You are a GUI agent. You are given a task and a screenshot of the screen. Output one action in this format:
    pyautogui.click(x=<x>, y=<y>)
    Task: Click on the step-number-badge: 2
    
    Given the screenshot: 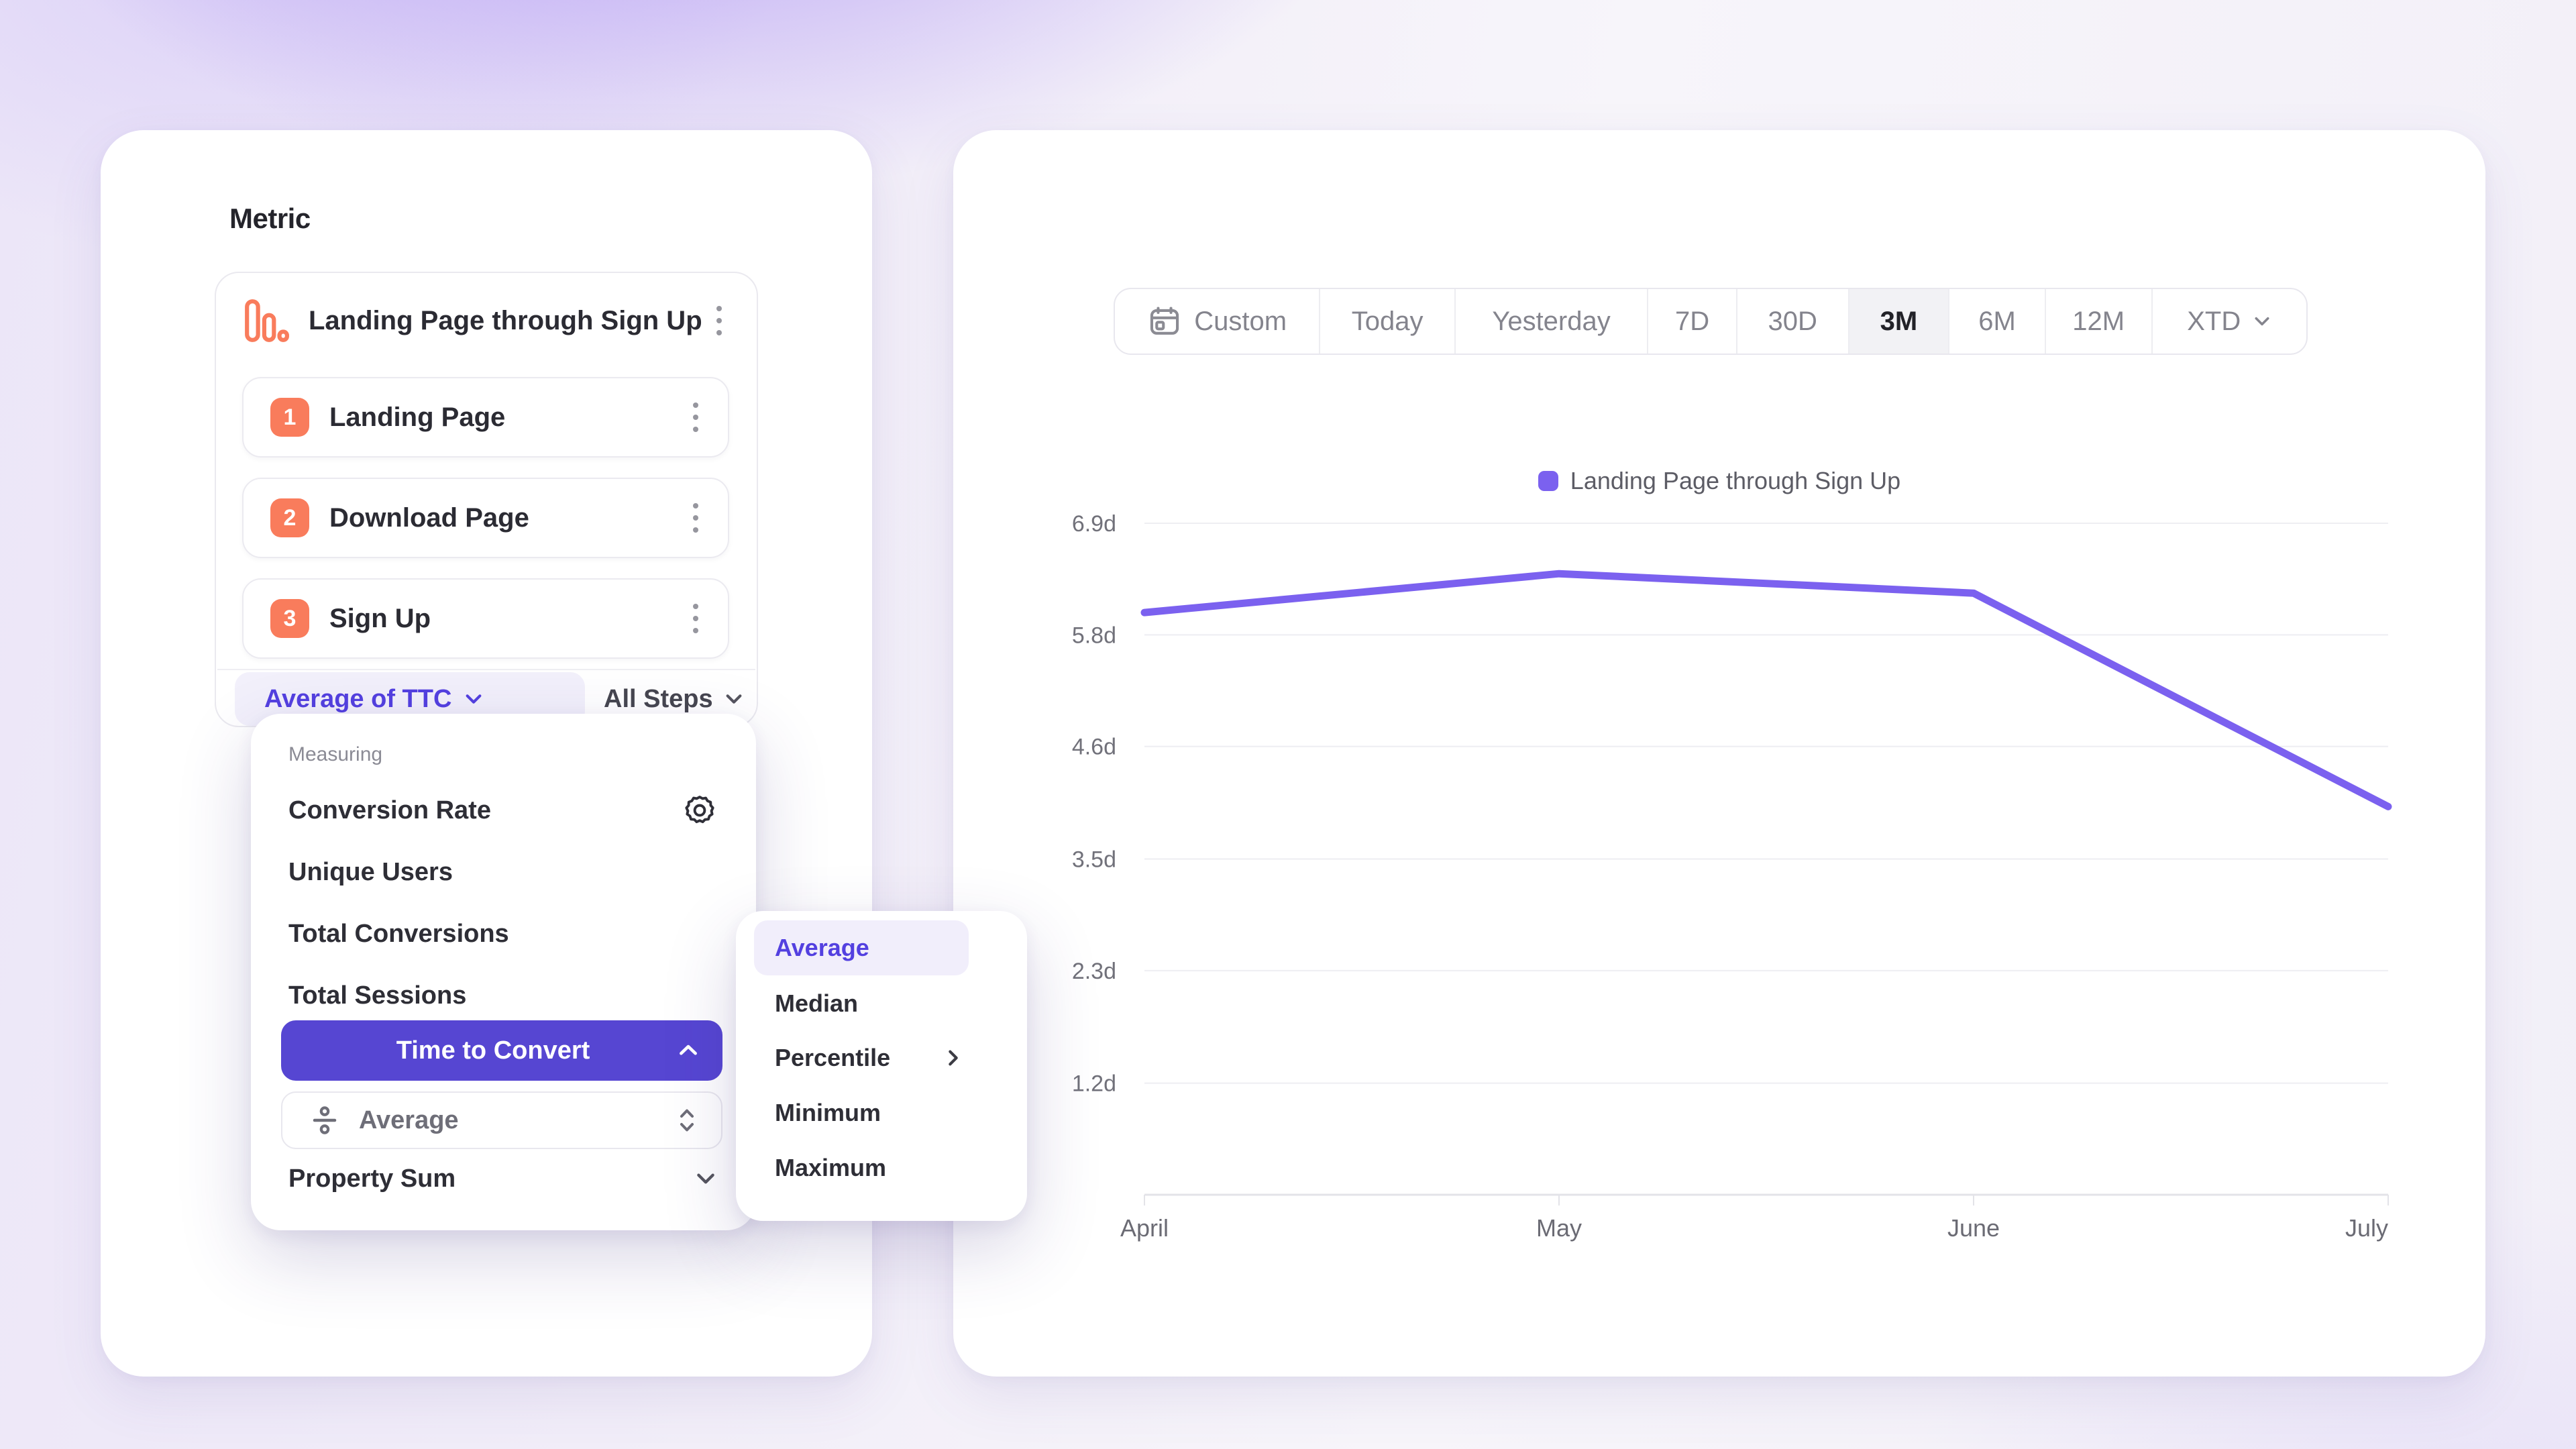 What is the action you would take?
    pyautogui.click(x=289, y=517)
    